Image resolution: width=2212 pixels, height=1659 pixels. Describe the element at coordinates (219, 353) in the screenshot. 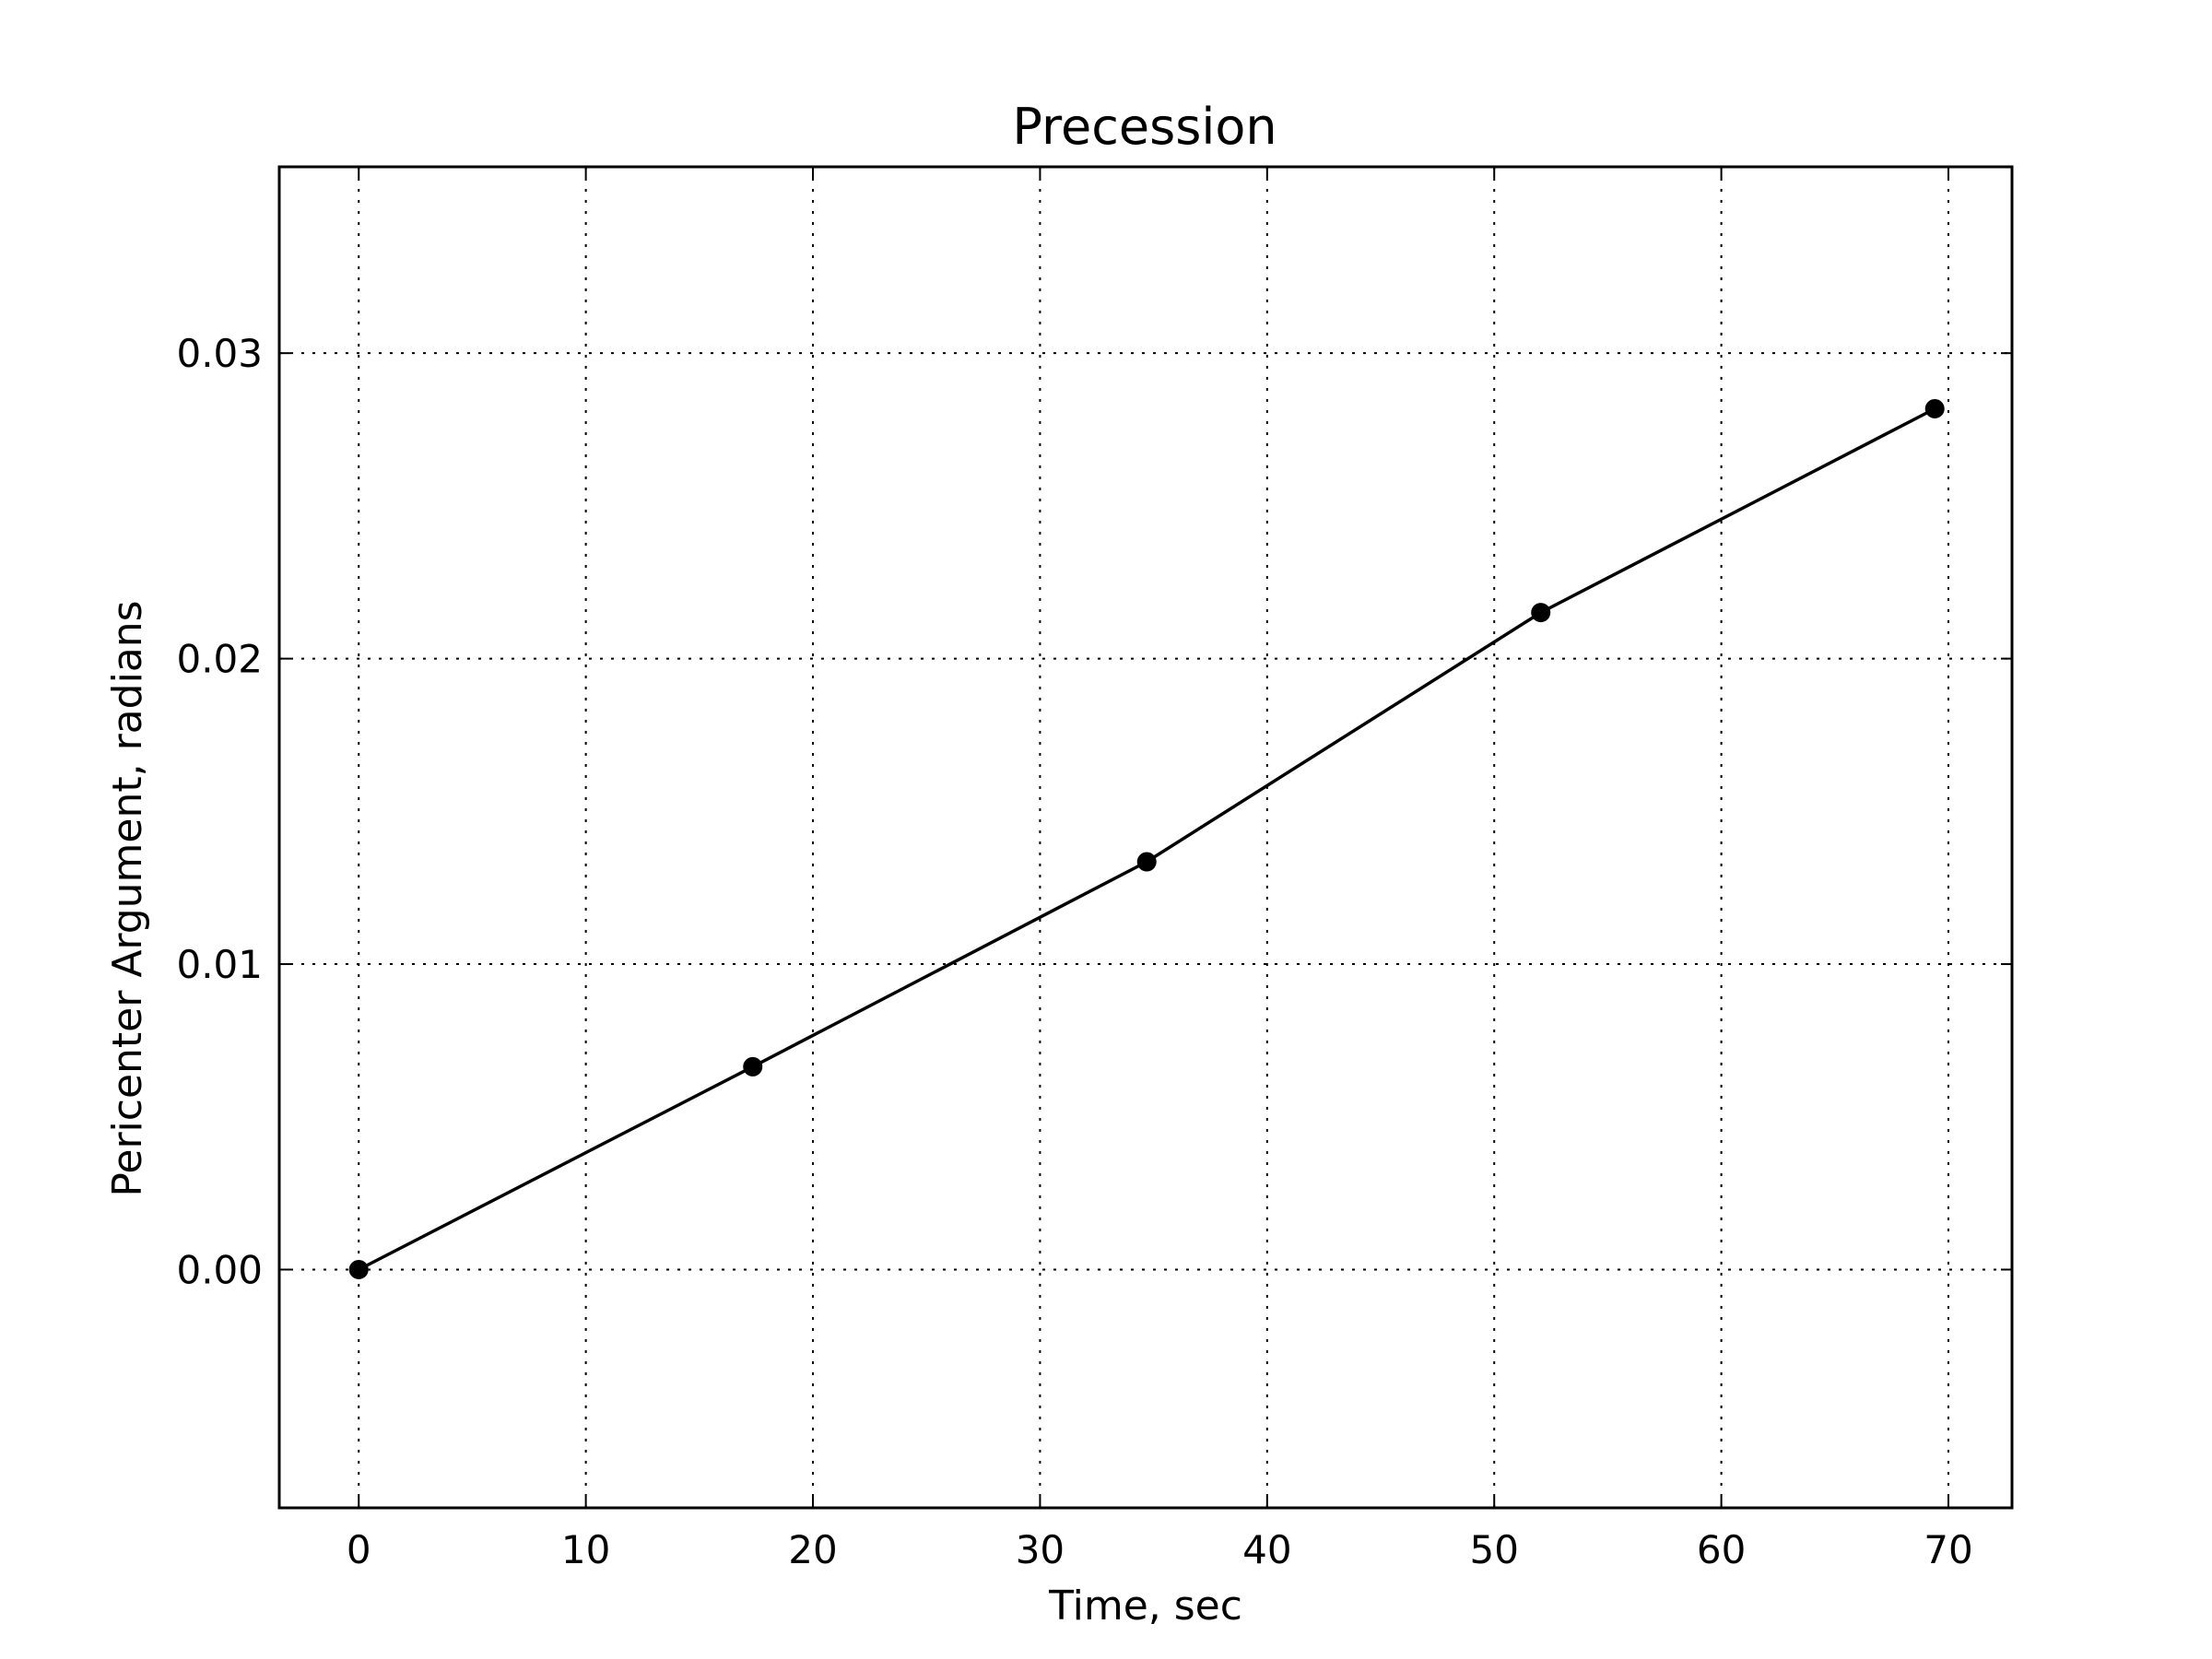

I see `y-tick-label: 0.03` at that location.